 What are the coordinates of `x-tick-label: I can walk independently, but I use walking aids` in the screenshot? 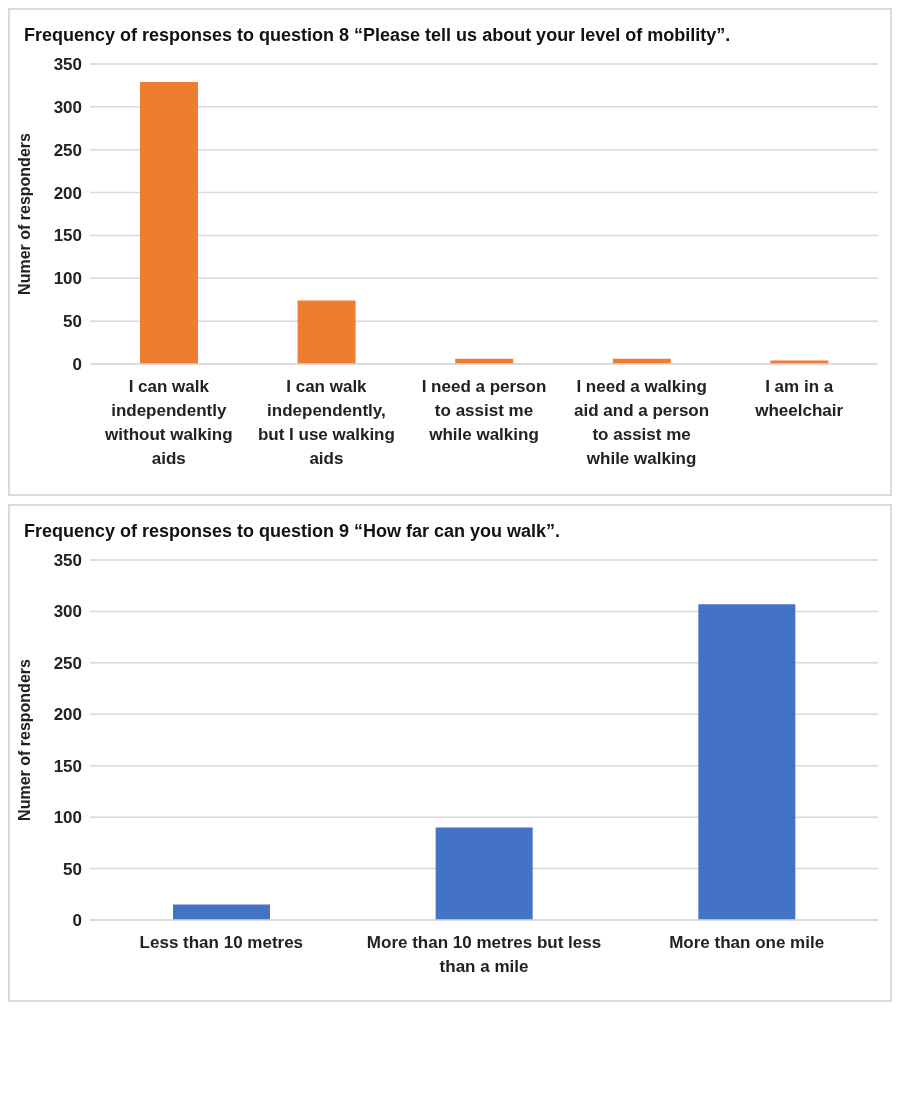 It's located at (326, 422).